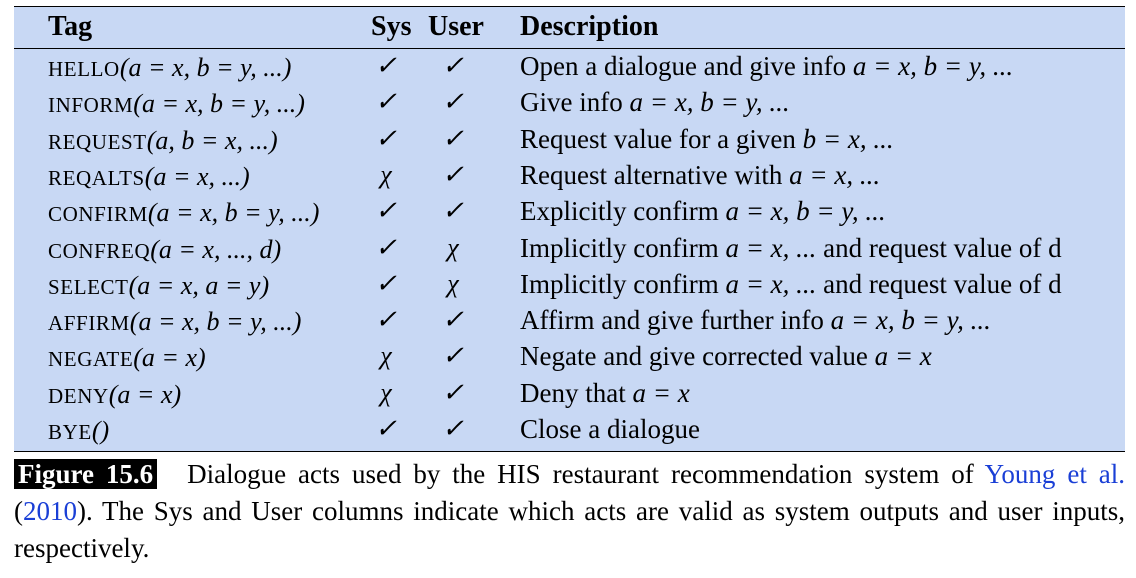  I want to click on dialogue-act-tag: DENY(a = x), so click(114, 395).